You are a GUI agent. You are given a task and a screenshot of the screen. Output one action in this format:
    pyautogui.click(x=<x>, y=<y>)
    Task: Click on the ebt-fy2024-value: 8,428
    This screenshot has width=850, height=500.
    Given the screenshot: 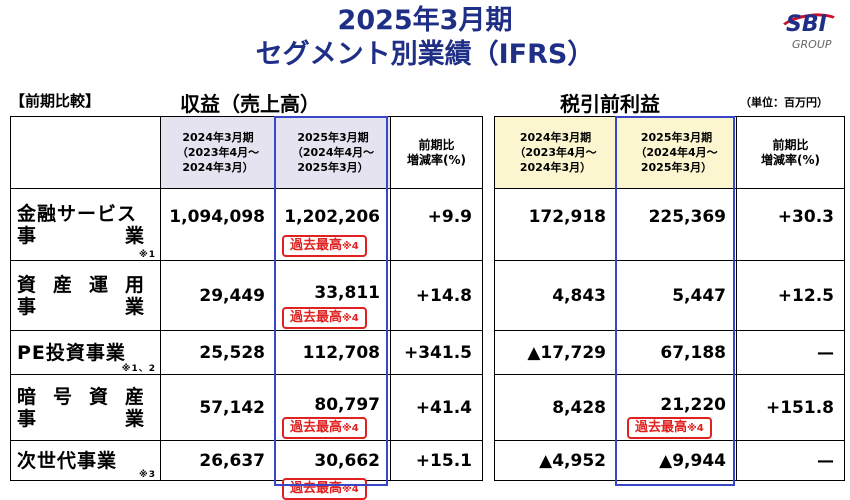 What is the action you would take?
    pyautogui.click(x=555, y=407)
    